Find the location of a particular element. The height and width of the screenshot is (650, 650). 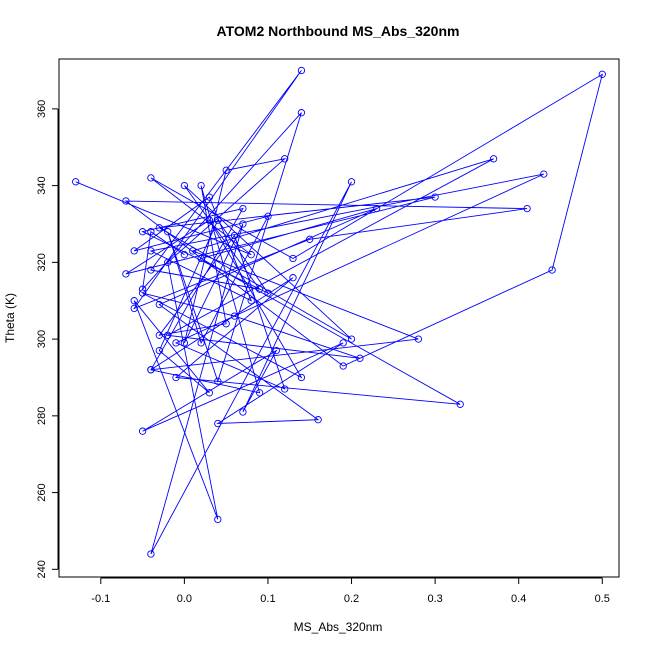

y-tick-label: 280 is located at coordinates (42, 416).